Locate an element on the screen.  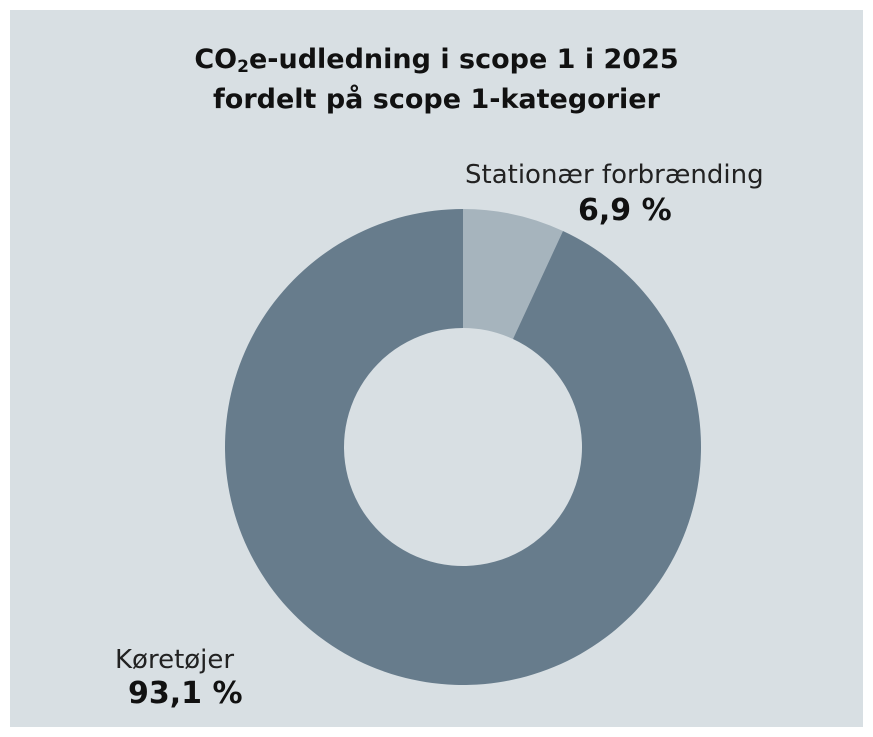
title-subscript: 2 is located at coordinates (243, 67).